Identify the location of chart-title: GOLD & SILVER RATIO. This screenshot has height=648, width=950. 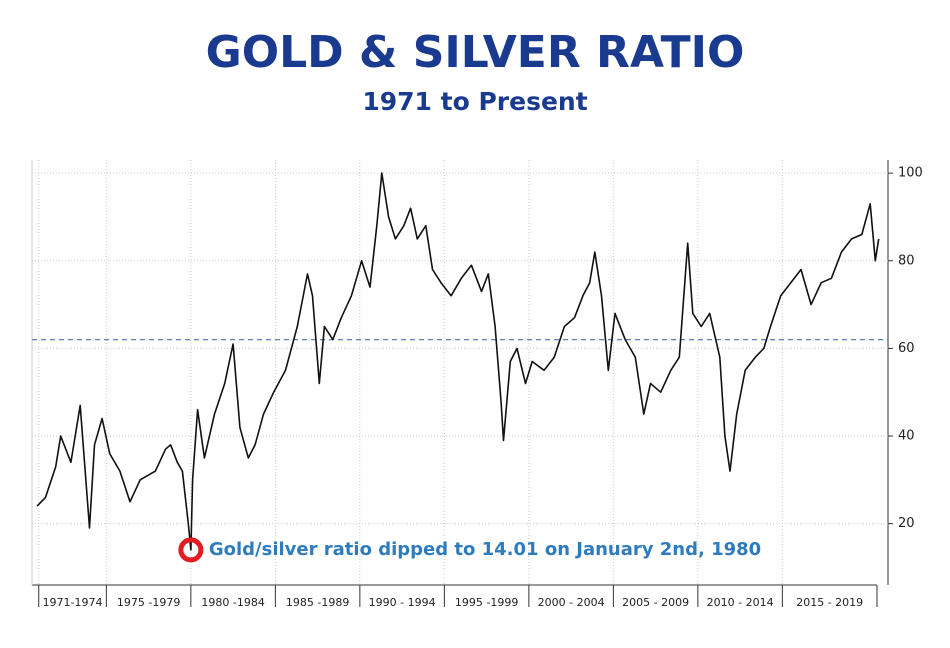
(475, 52).